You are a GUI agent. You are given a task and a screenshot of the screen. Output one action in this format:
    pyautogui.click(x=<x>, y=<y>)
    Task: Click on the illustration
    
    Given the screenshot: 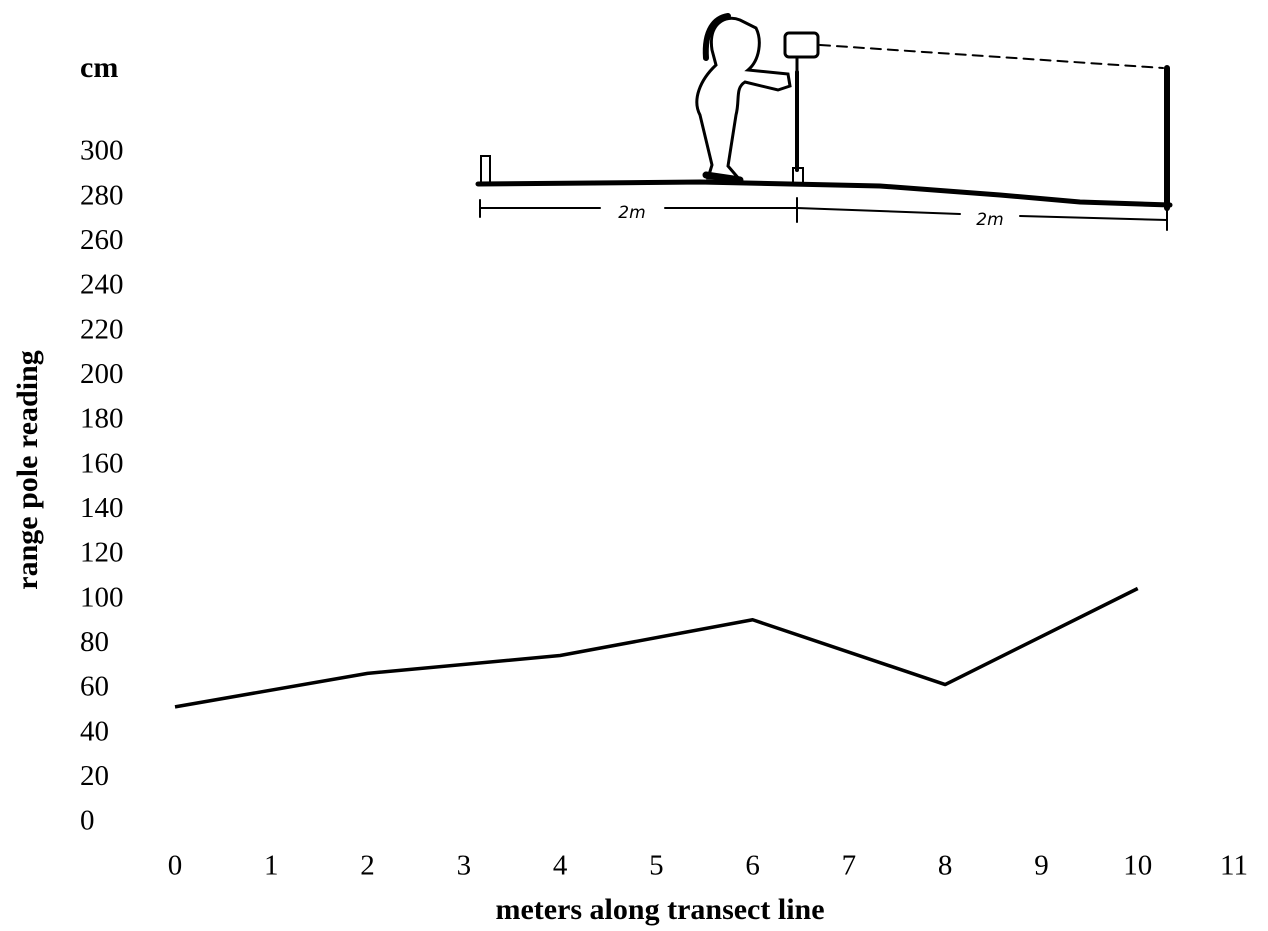 What is the action you would take?
    pyautogui.click(x=824, y=122)
    